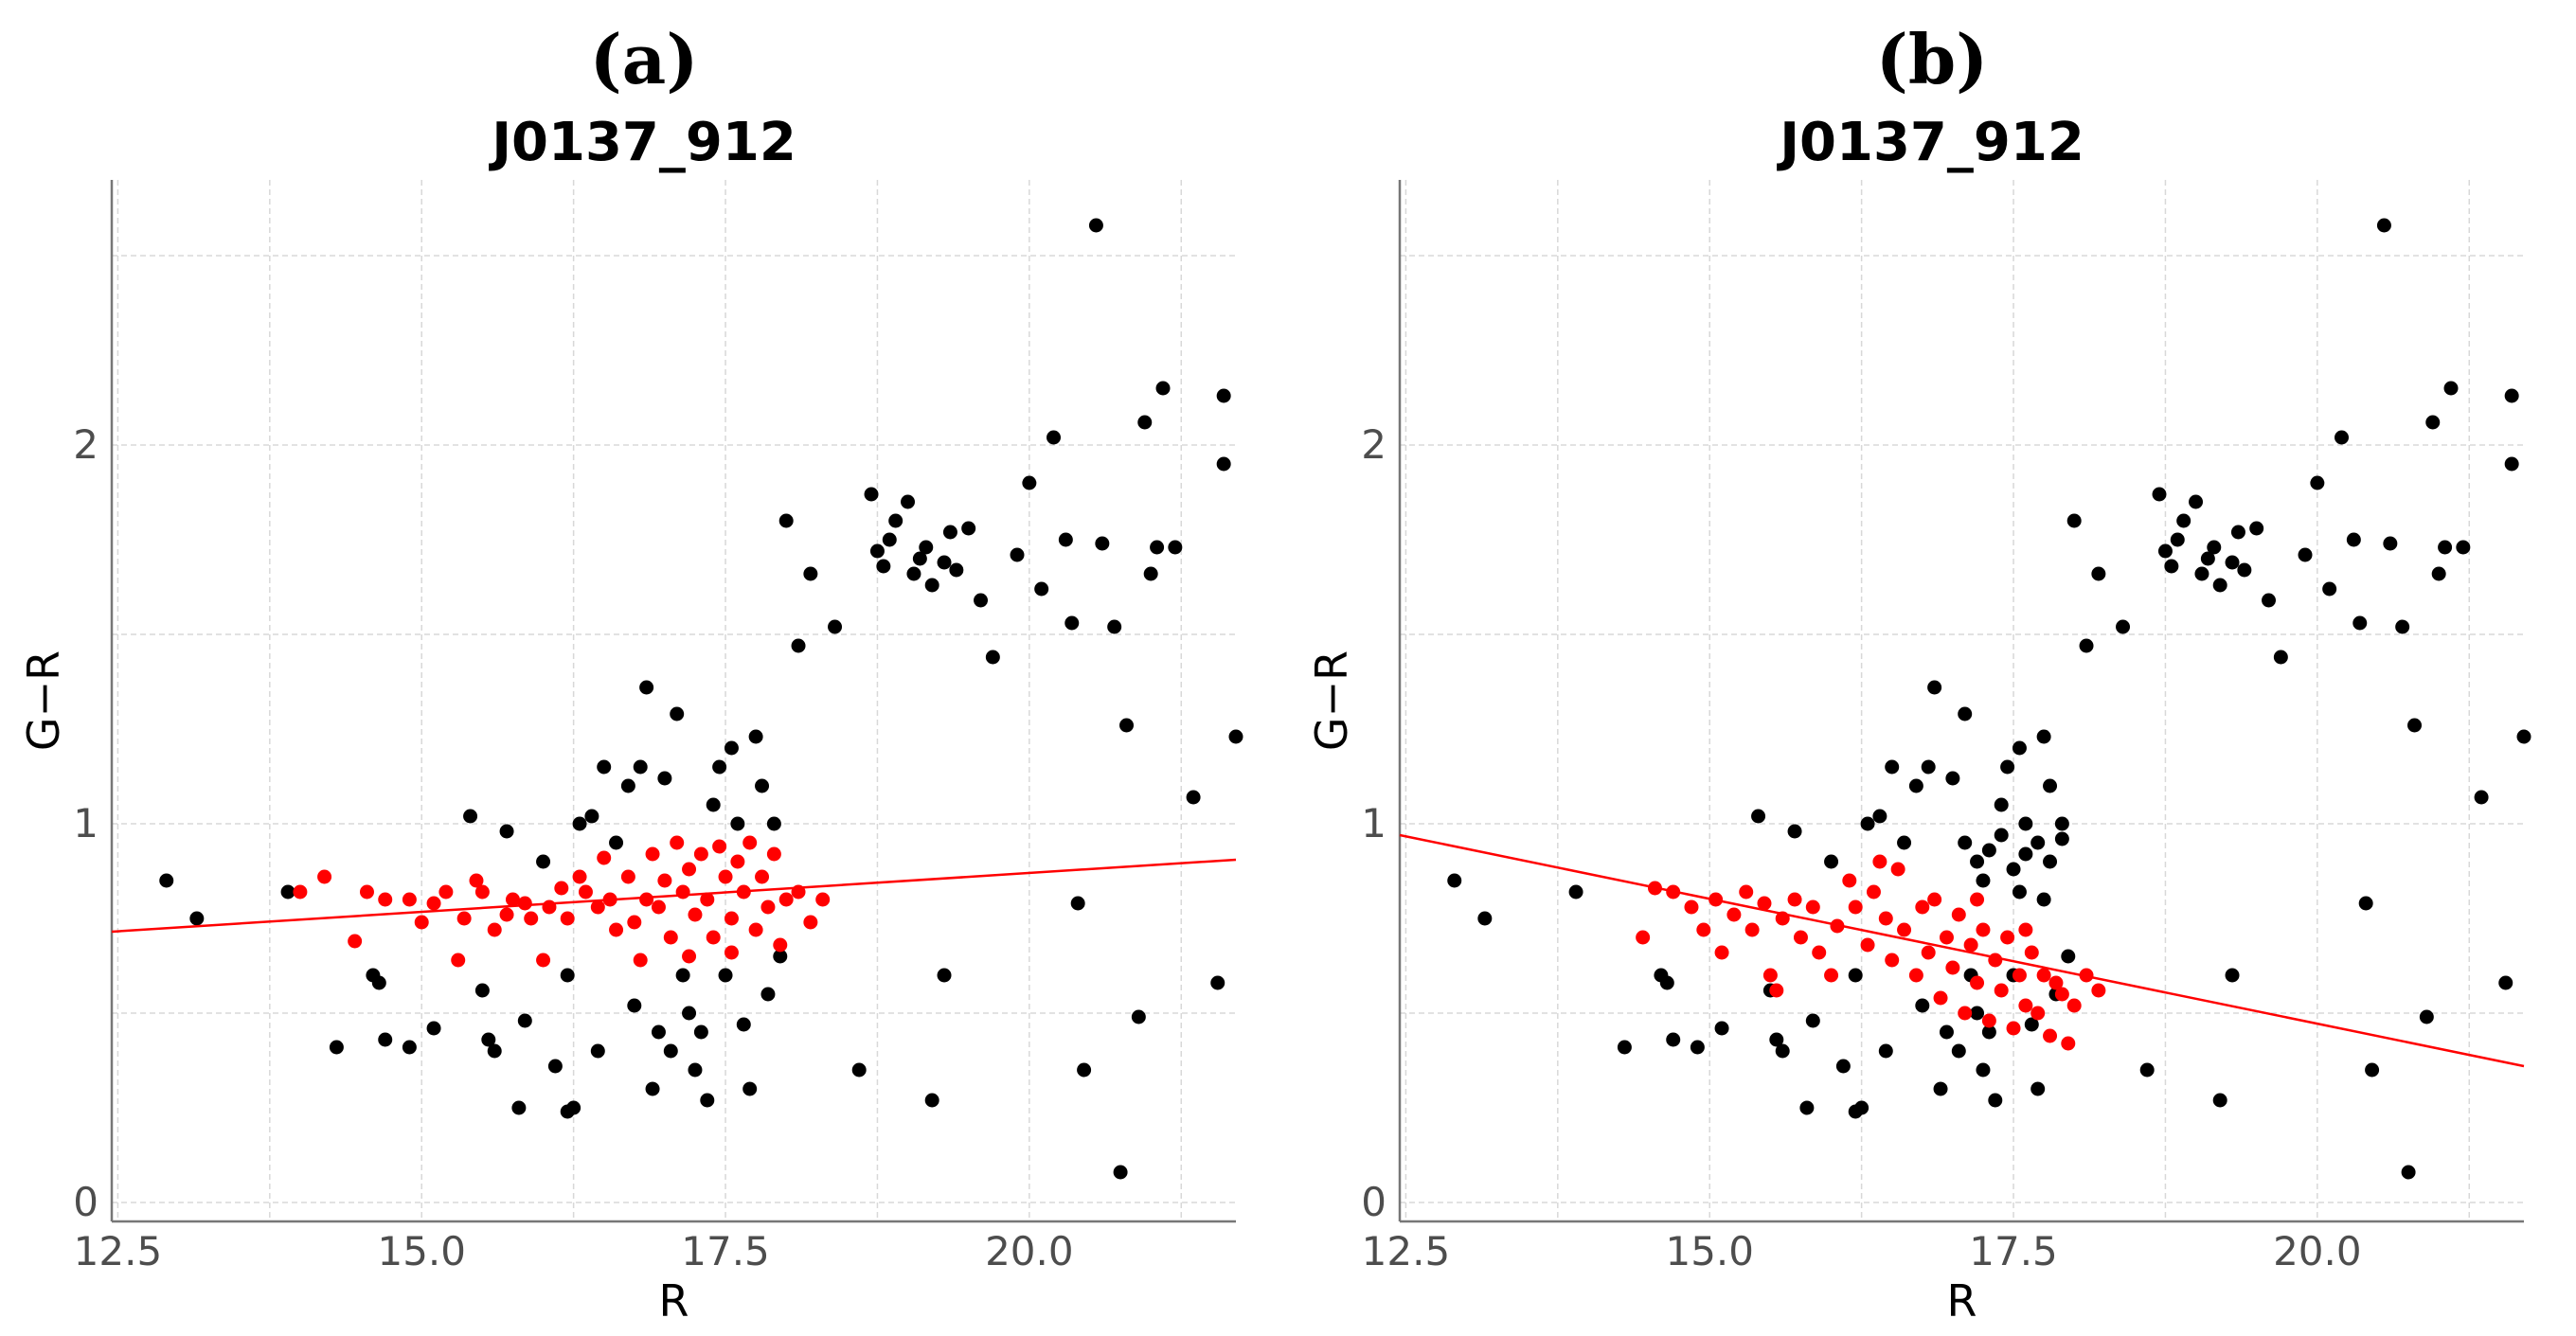 The height and width of the screenshot is (1336, 2576). What do you see at coordinates (1406, 1251) in the screenshot?
I see `x-tick-label: 12.5` at bounding box center [1406, 1251].